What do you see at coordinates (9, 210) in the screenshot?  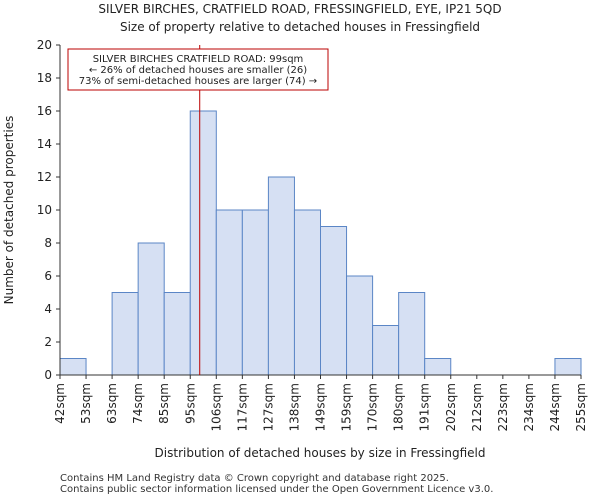 I see `y-axis-label: Number of detached properties` at bounding box center [9, 210].